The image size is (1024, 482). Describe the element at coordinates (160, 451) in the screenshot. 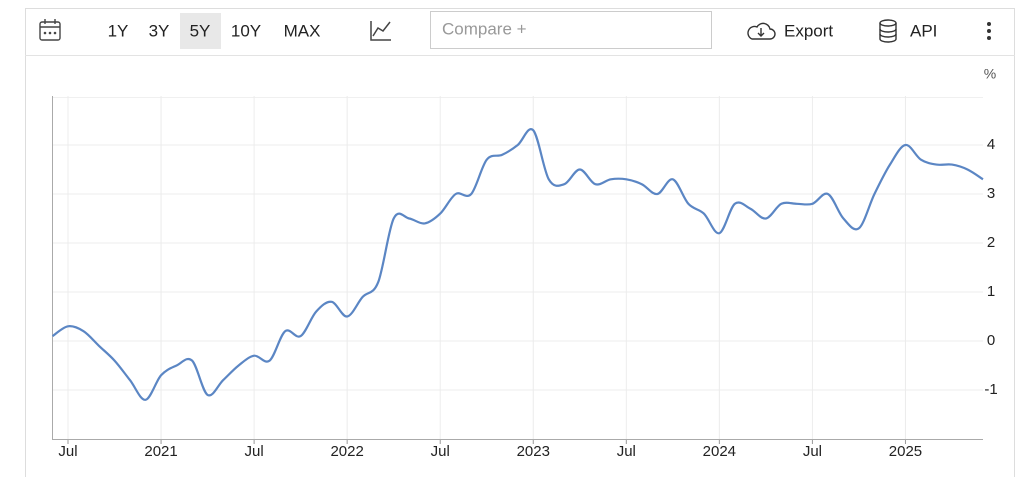

I see `x-tick-label: 2021` at that location.